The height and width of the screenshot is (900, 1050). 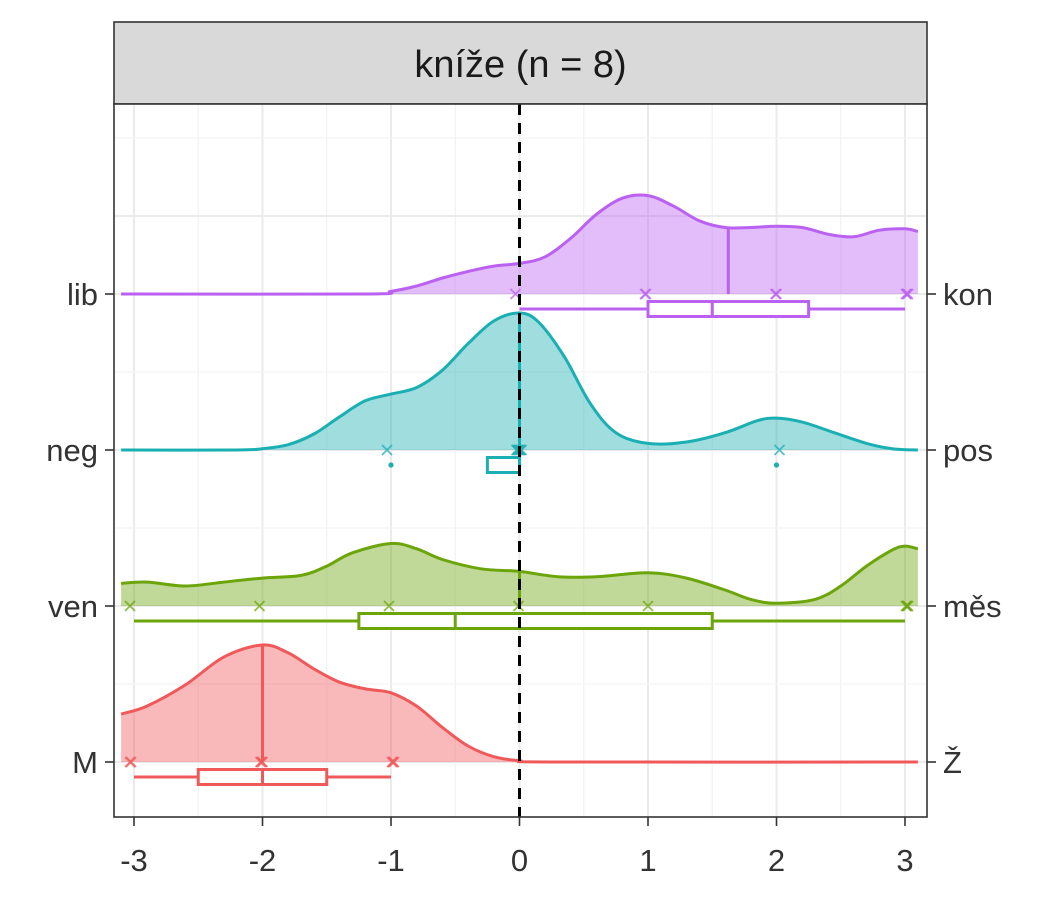 I want to click on y-tick-label-right: pos, so click(x=968, y=450).